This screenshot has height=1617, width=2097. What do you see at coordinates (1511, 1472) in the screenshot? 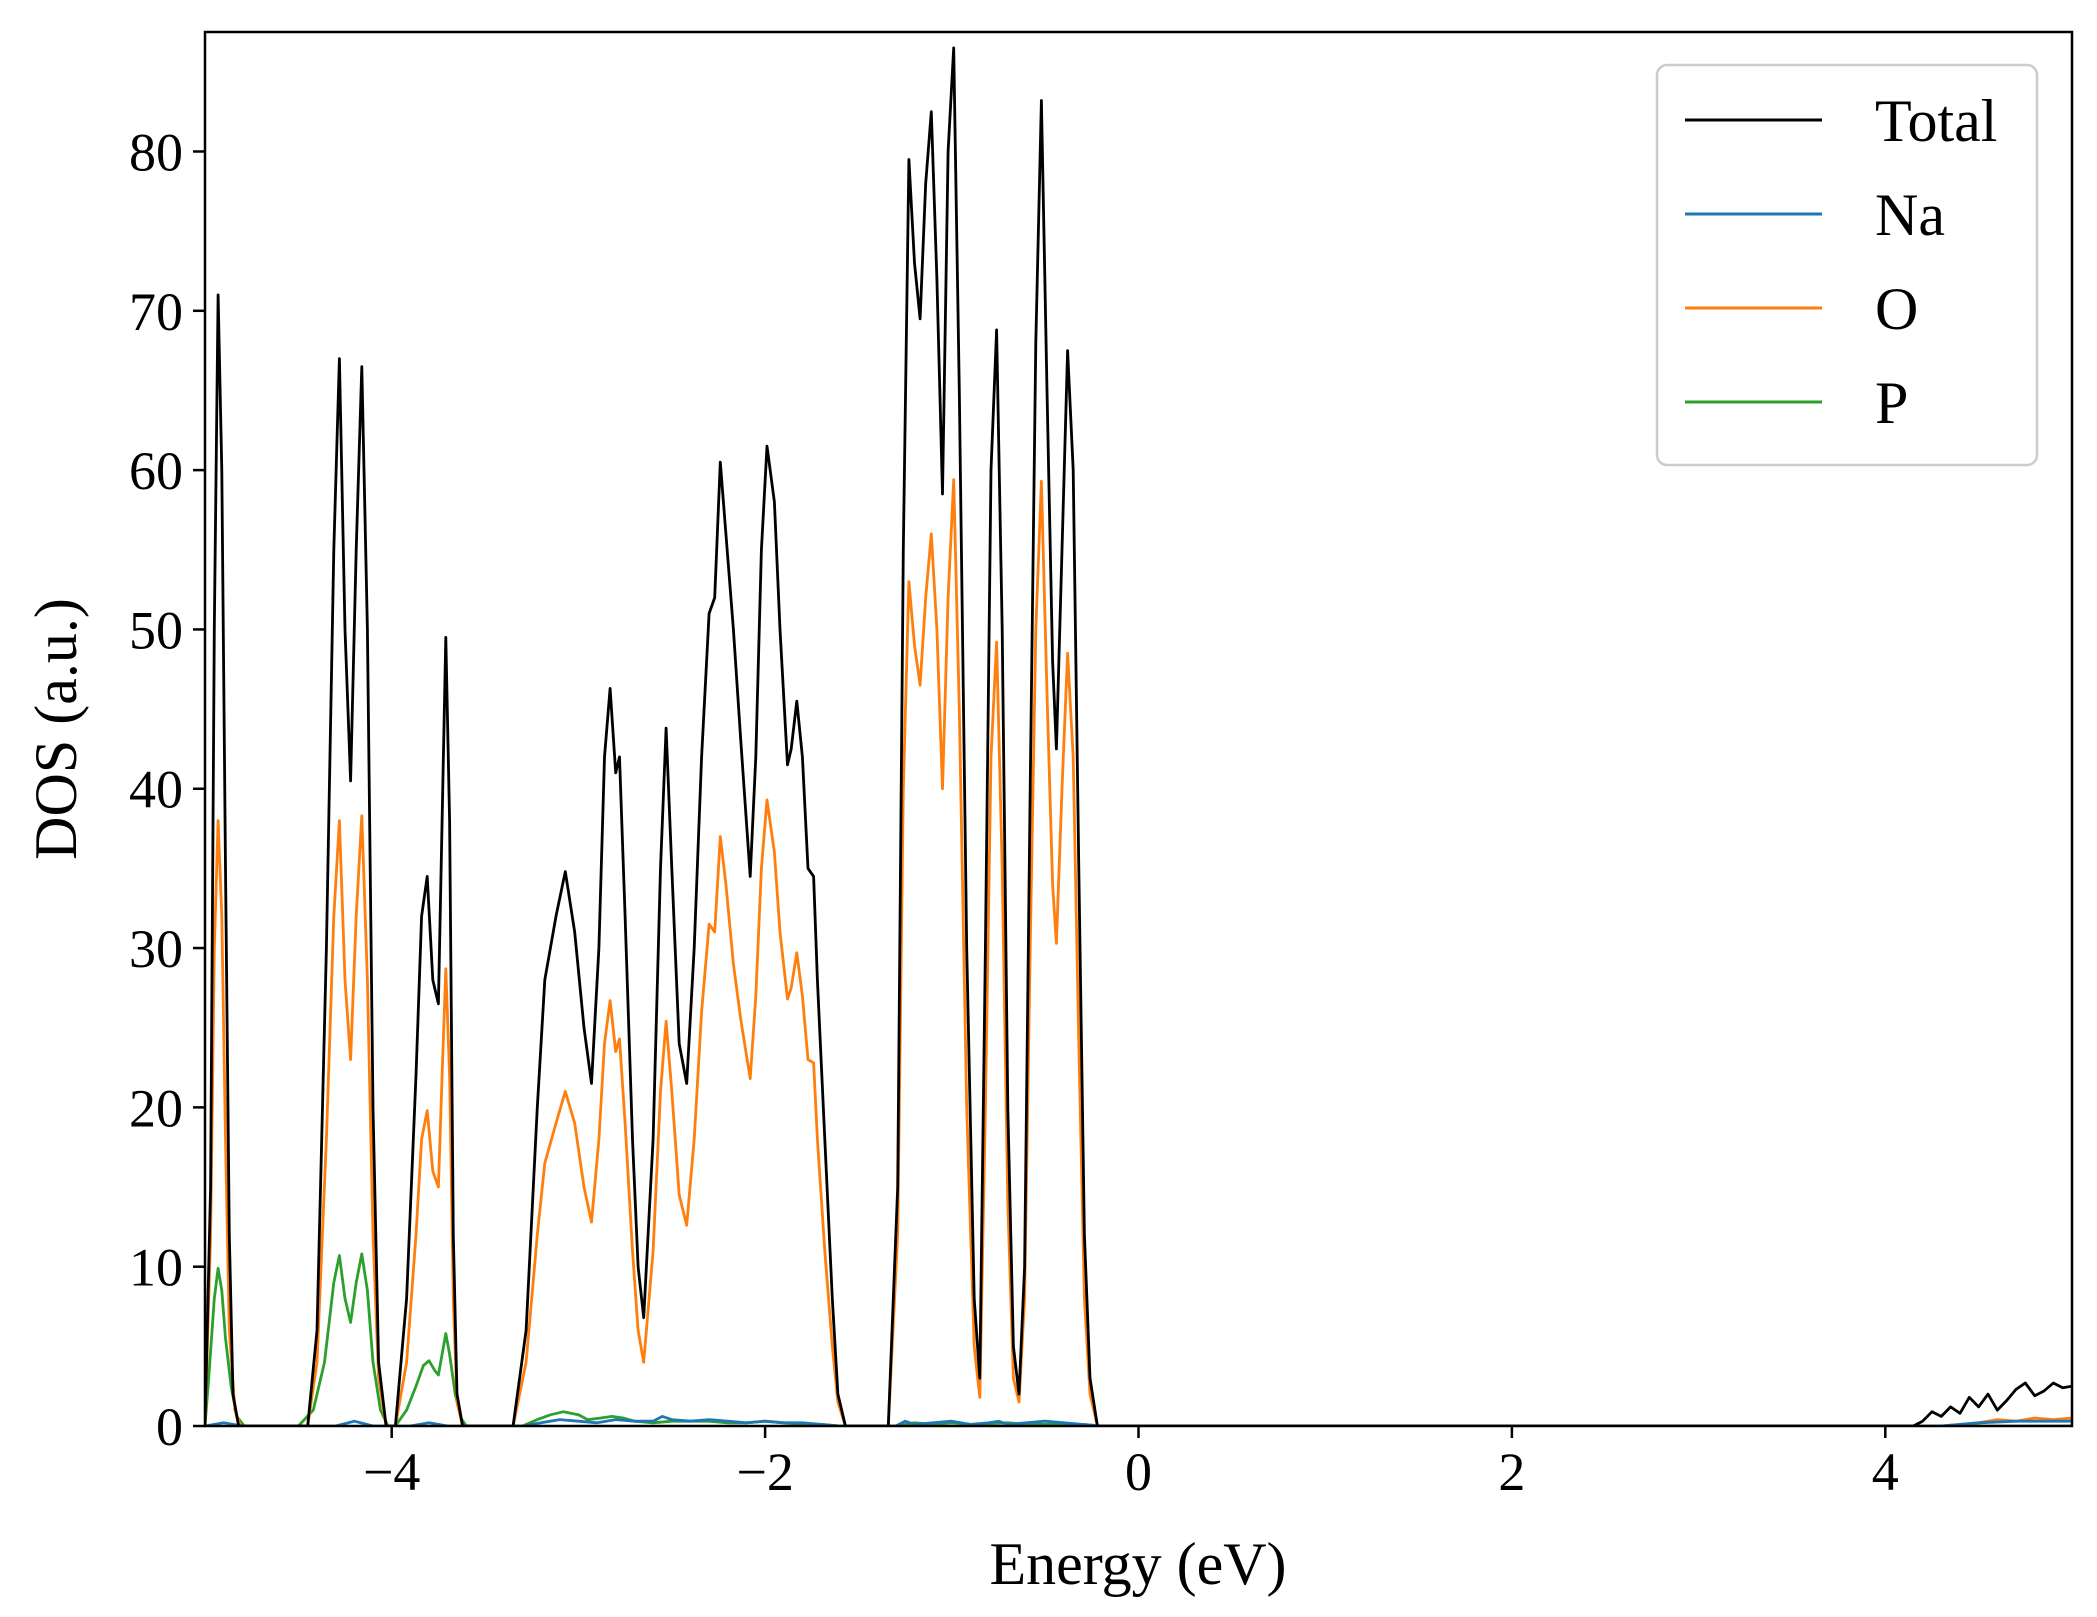
I see `x-tick-label: 2` at bounding box center [1511, 1472].